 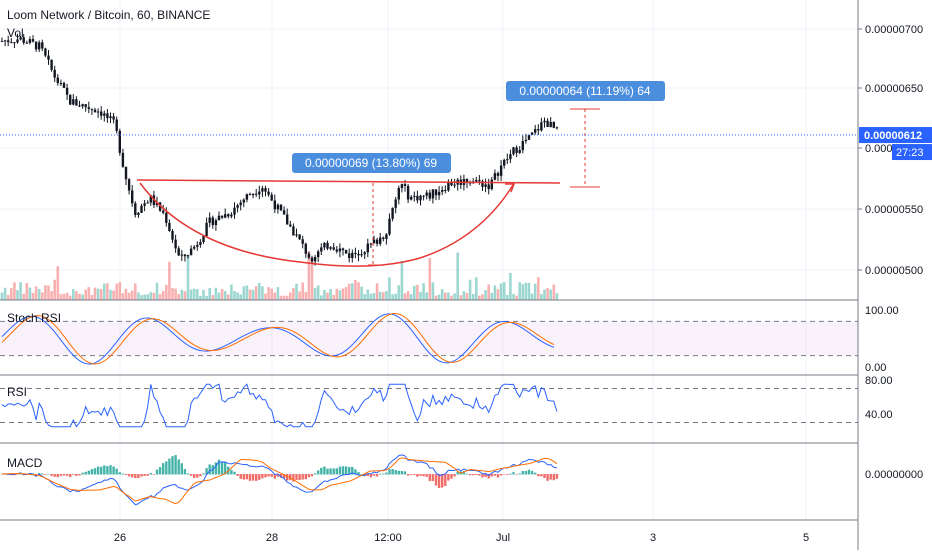 What do you see at coordinates (910, 153) in the screenshot?
I see `countdown-value: 27:23` at bounding box center [910, 153].